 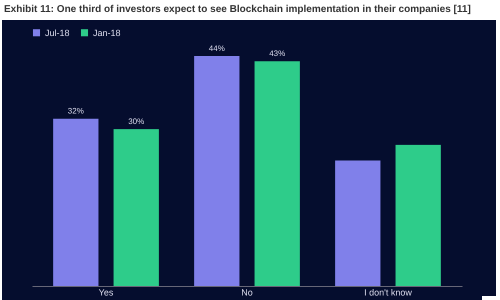 What do you see at coordinates (237, 10) in the screenshot?
I see `chart-title: Exhibit 11: One third of investors expect to see Blockchain implementation in their companies [11]` at bounding box center [237, 10].